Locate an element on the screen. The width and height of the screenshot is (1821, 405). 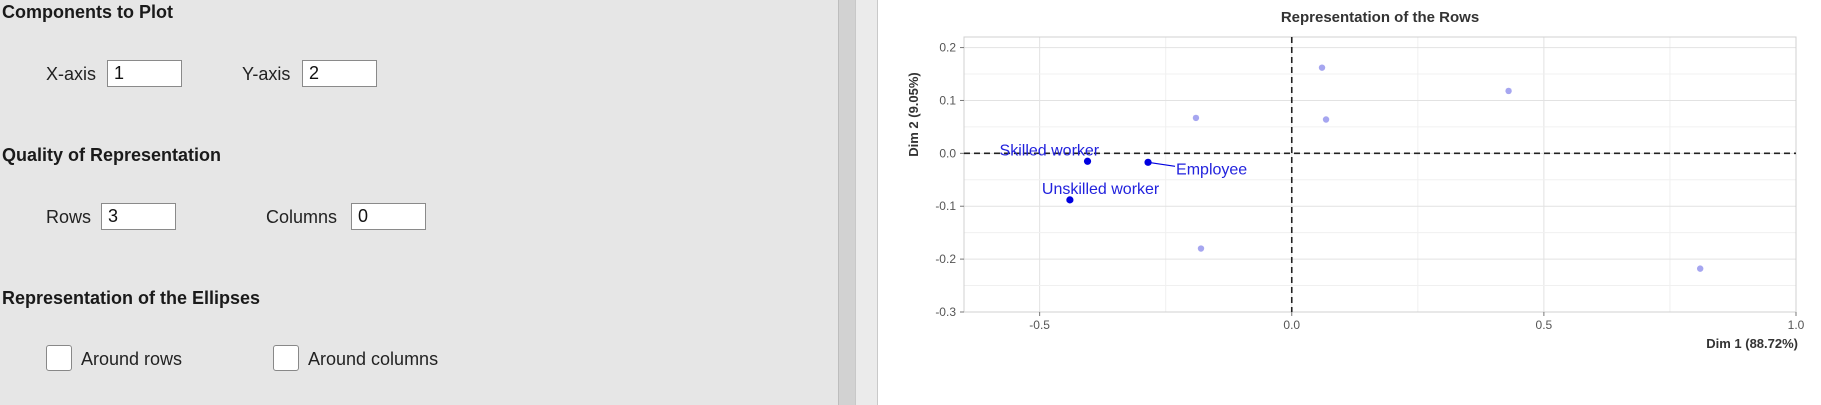
rows-label: Rows is located at coordinates (69, 217).